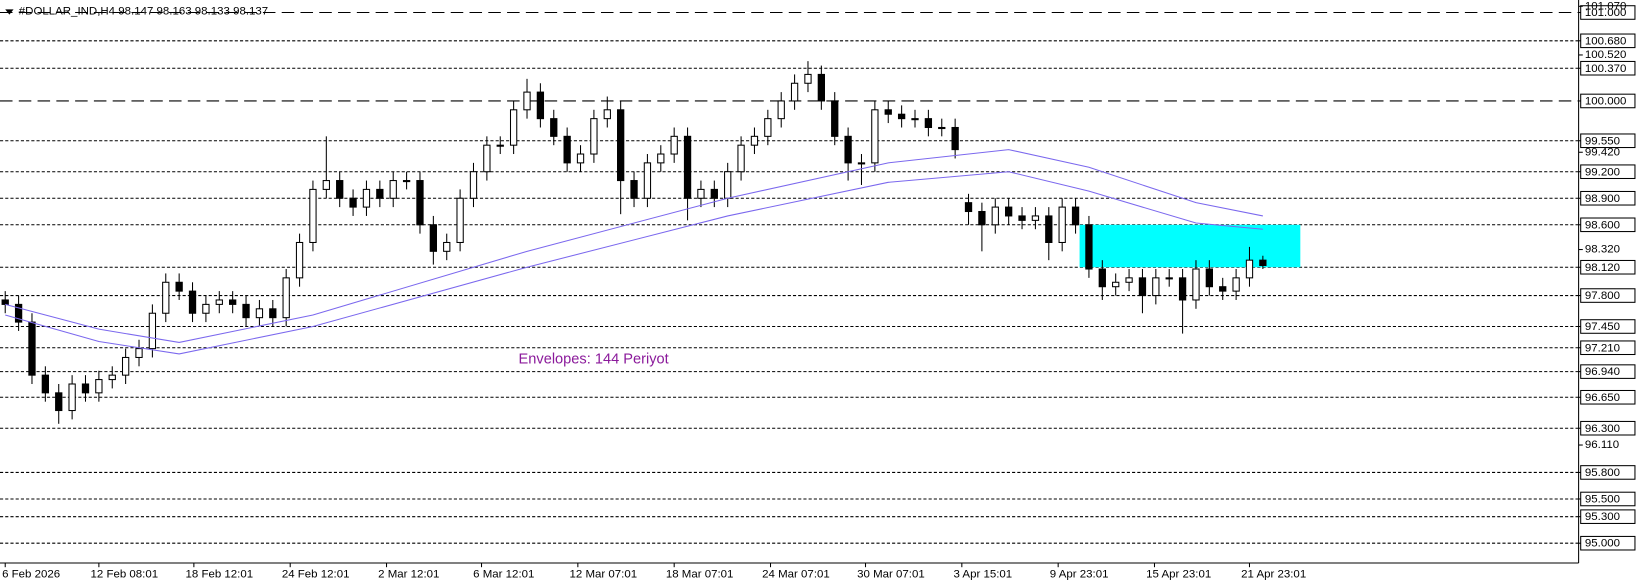  I want to click on annotation: Envelopes: 144 Periyot, so click(594, 360).